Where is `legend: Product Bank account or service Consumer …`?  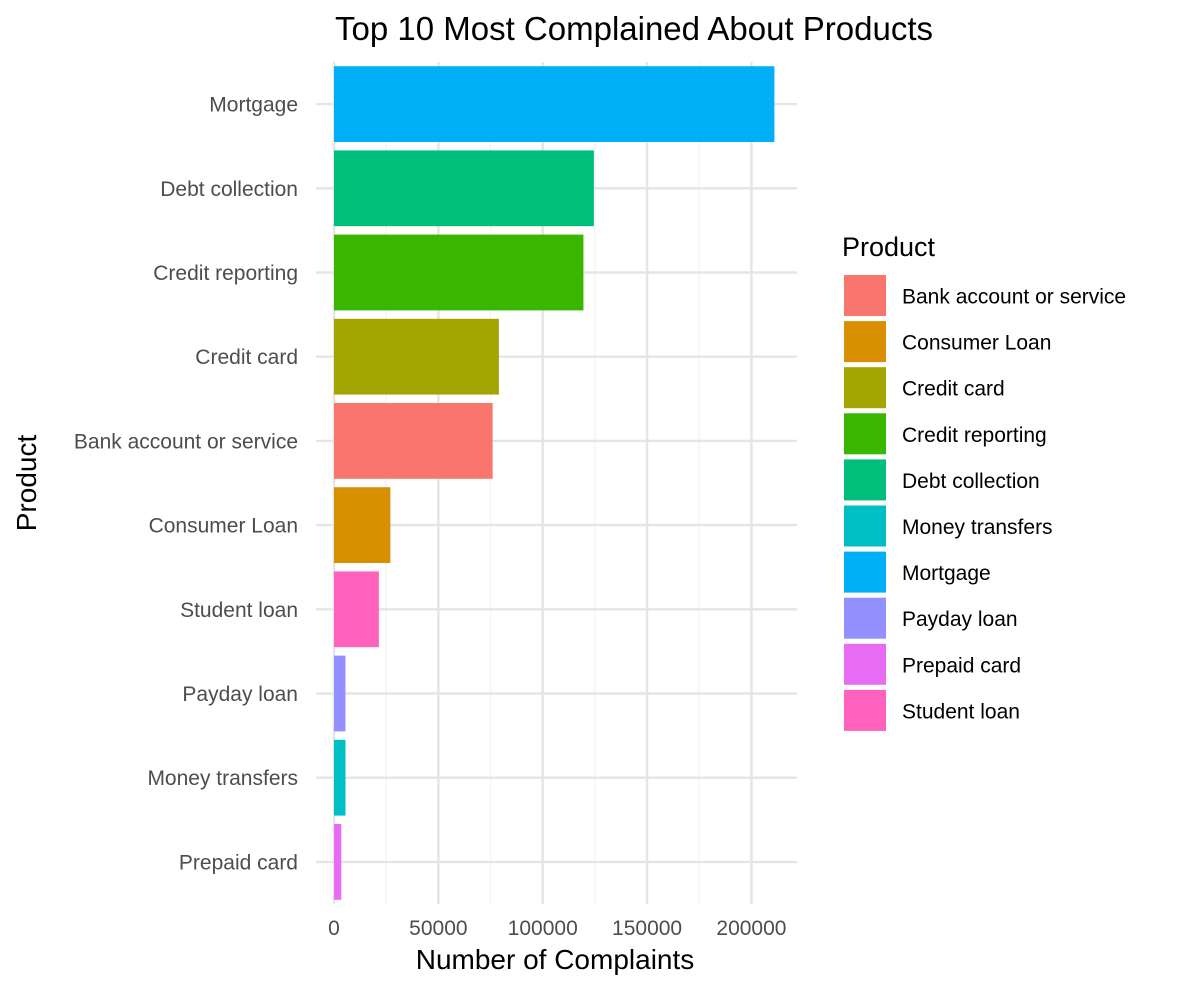 legend: Product Bank account or service Consumer … is located at coordinates (984, 481).